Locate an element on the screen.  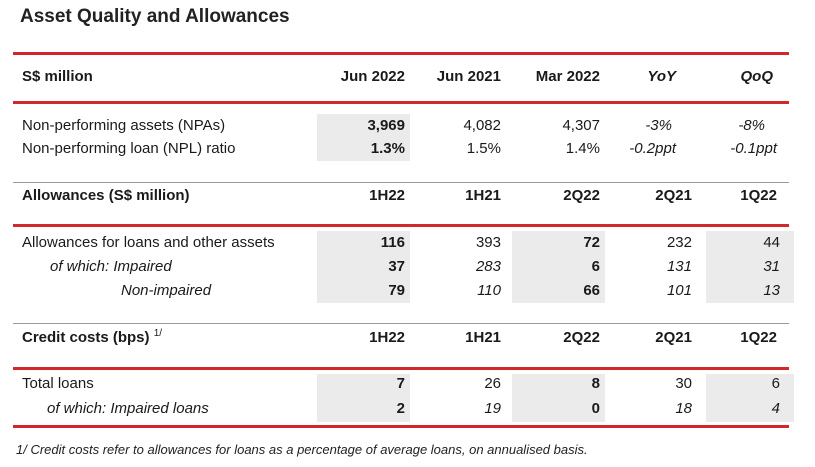
bottom-rule is located at coordinates (401, 426).